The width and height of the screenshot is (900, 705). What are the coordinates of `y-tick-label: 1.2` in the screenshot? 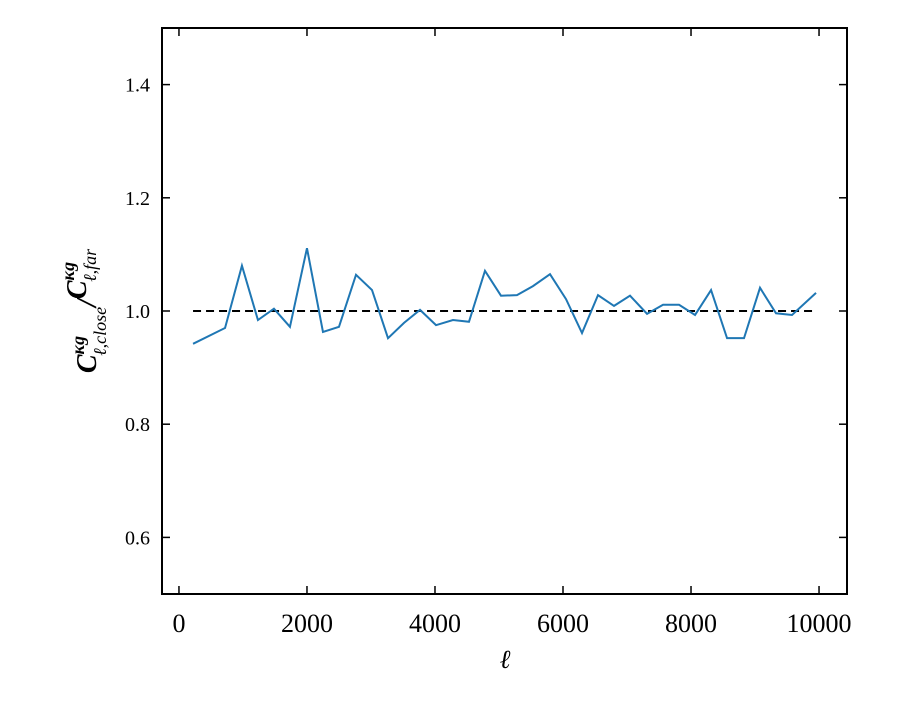 It's located at (137, 199).